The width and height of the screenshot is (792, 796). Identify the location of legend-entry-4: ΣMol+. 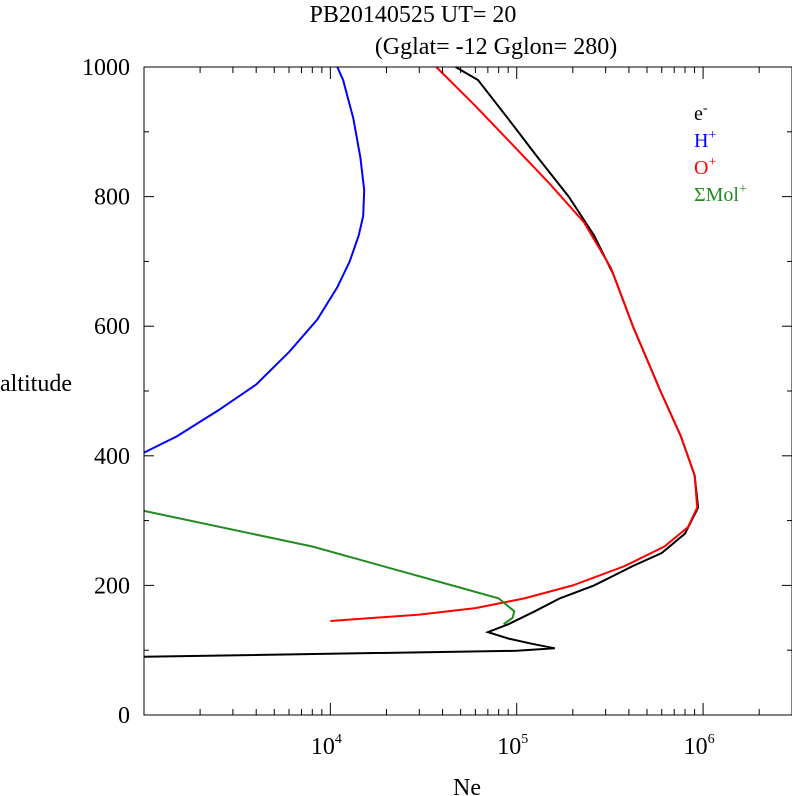
(720, 194).